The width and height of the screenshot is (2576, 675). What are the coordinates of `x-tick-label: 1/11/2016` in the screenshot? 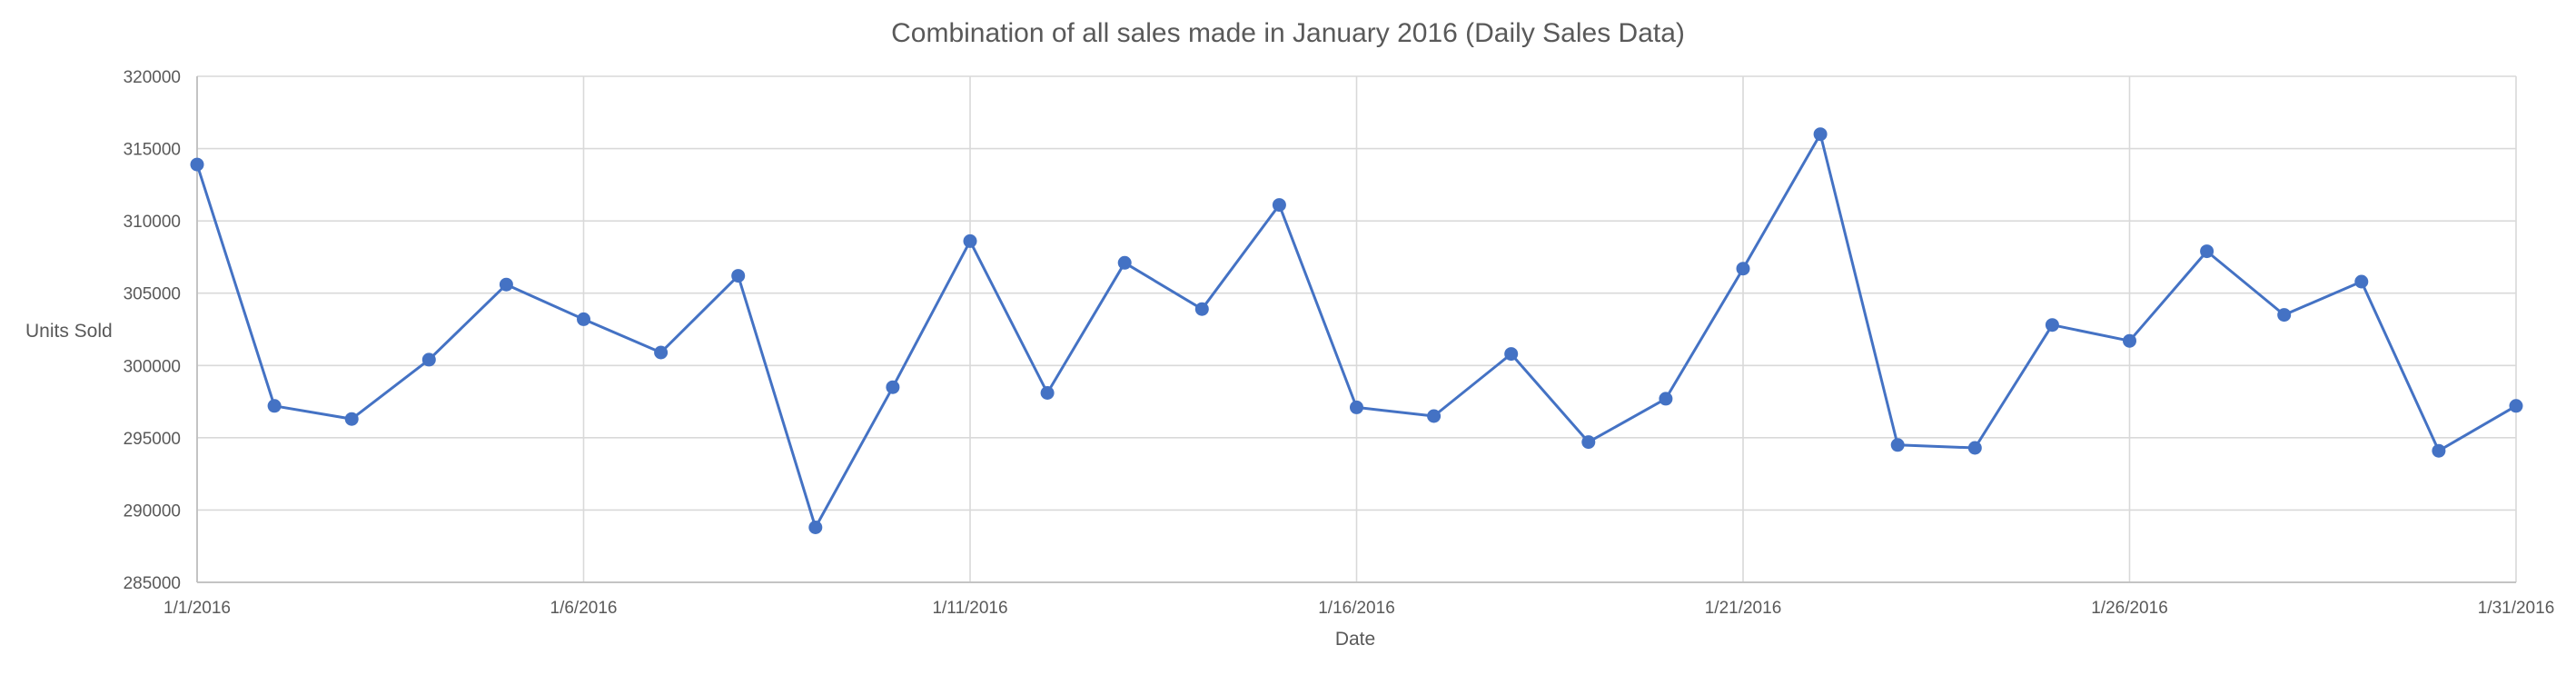 It's located at (970, 609).